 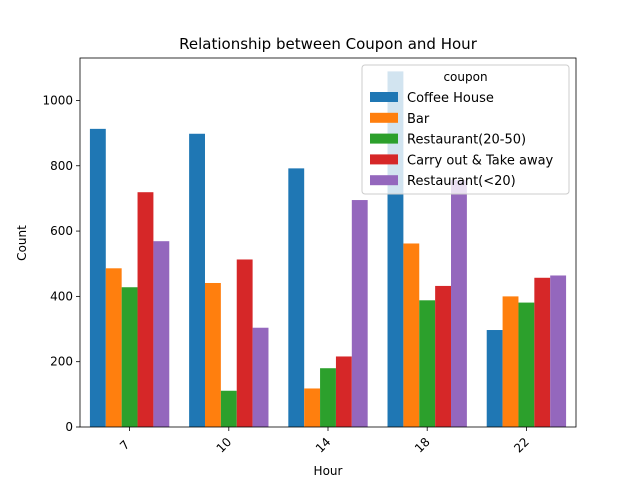 I want to click on x-tick-label: 22, so click(x=521, y=445).